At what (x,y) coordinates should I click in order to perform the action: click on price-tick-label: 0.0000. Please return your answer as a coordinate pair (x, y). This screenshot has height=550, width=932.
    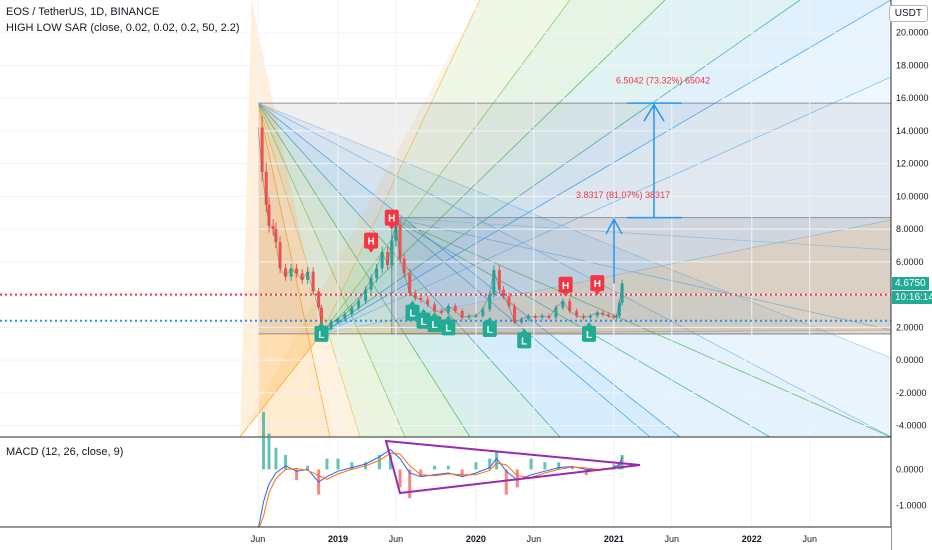
    Looking at the image, I should click on (910, 360).